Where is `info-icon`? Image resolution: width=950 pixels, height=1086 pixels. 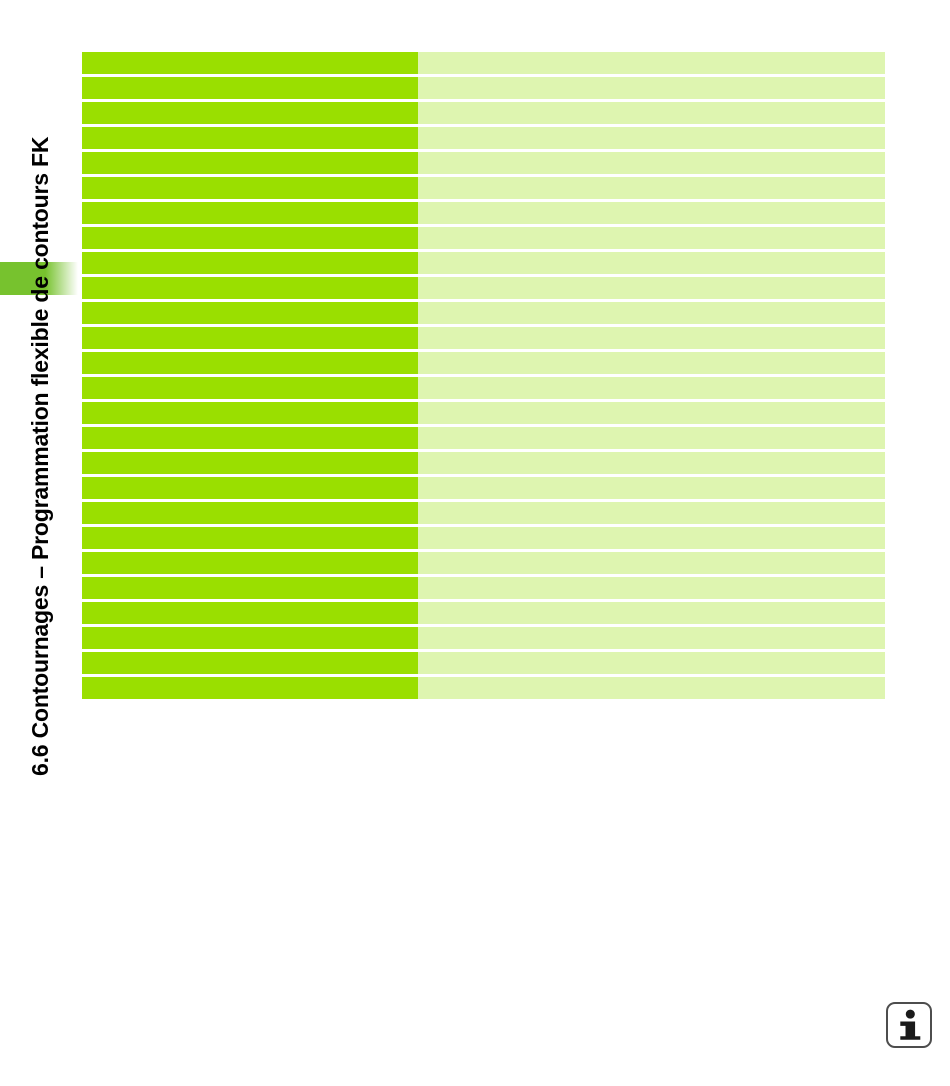
info-icon is located at coordinates (910, 1024).